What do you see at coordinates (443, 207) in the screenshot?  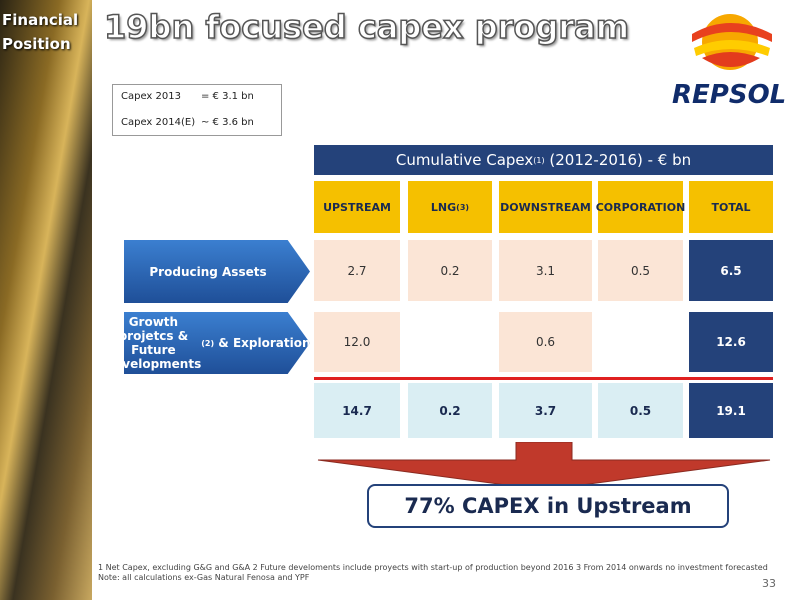 I see `column-header-text: LNG` at bounding box center [443, 207].